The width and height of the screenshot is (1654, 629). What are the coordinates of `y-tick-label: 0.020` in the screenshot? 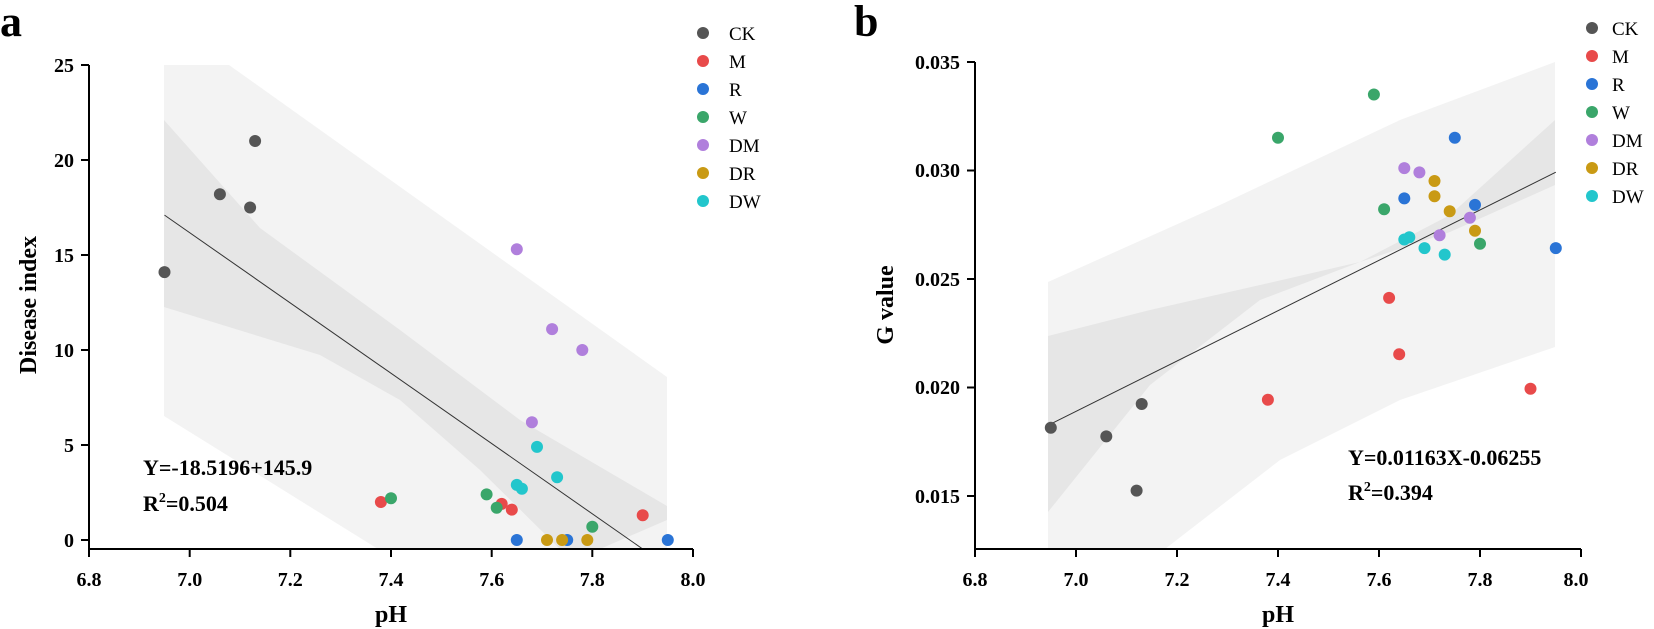 It's located at (937, 388).